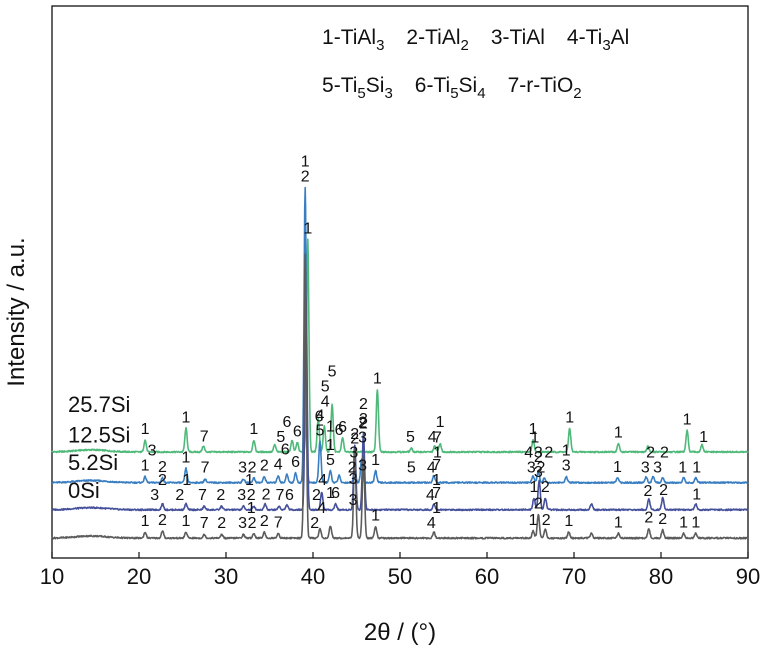 The image size is (768, 653). Describe the element at coordinates (518, 37) in the screenshot. I see `legend-entry: 3-TiAl` at that location.